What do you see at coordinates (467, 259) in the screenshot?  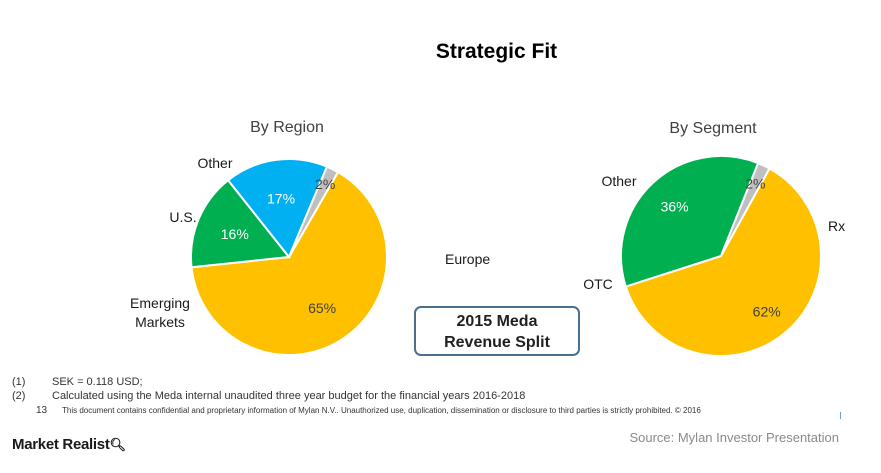 I see `slice-category-label: Europe` at bounding box center [467, 259].